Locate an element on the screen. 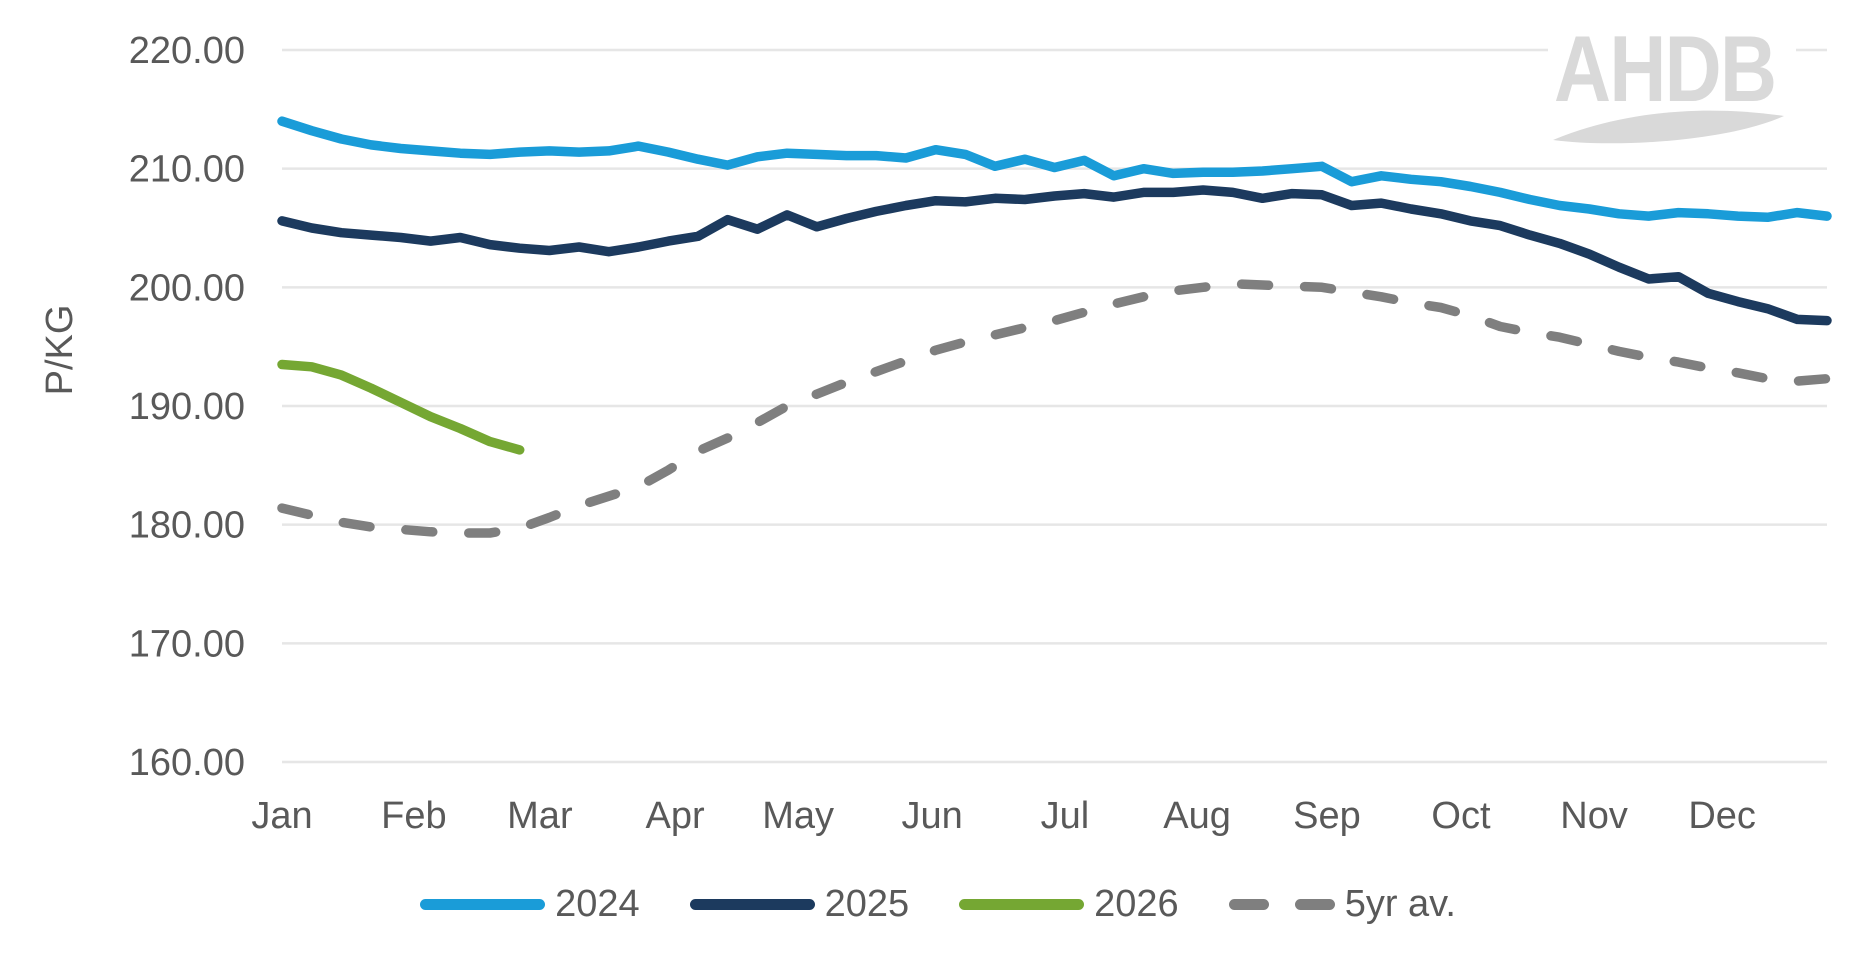 This screenshot has height=966, width=1876. y-tick-label: 210.00 is located at coordinates (187, 170).